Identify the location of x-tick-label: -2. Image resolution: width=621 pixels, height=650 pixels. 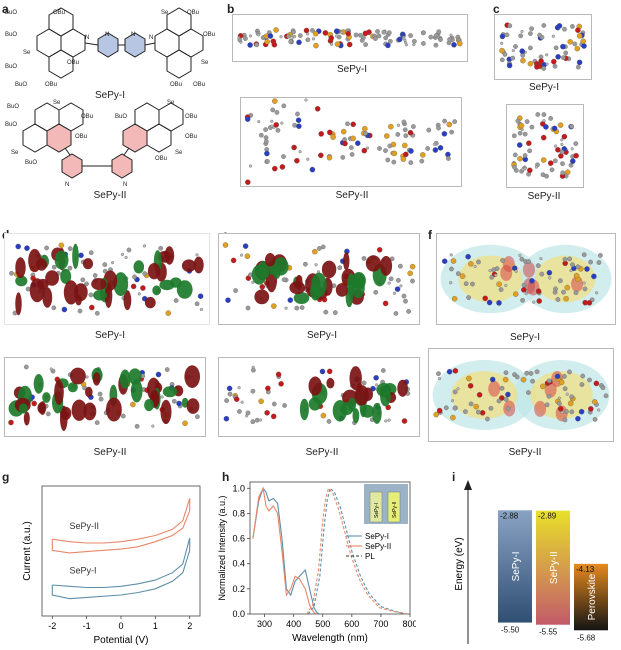
(52, 626).